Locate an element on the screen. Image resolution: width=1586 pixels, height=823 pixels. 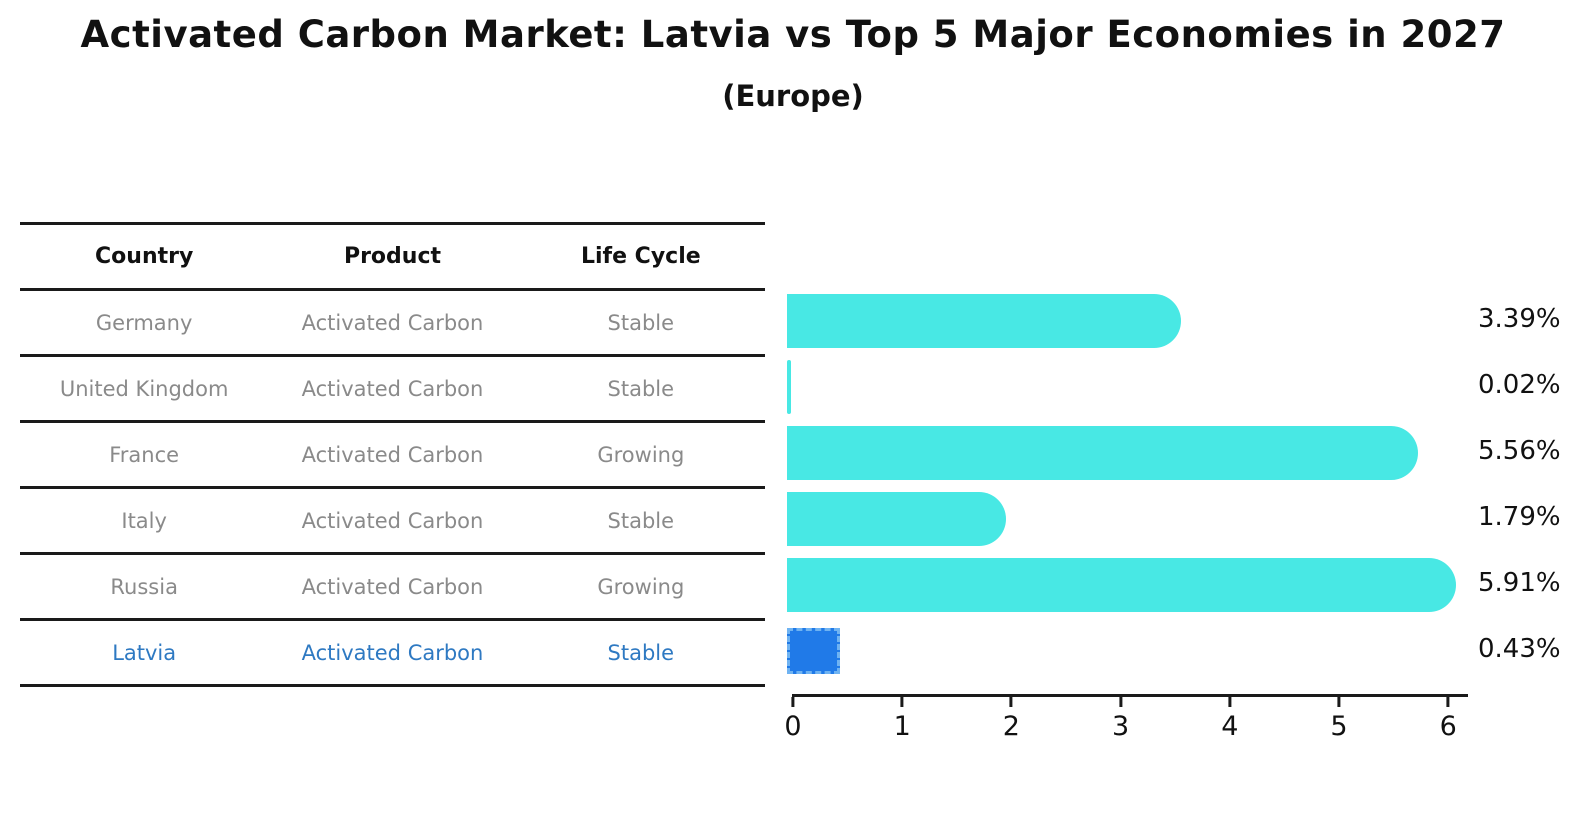
bar-latvia-highlighted is located at coordinates (813, 651).